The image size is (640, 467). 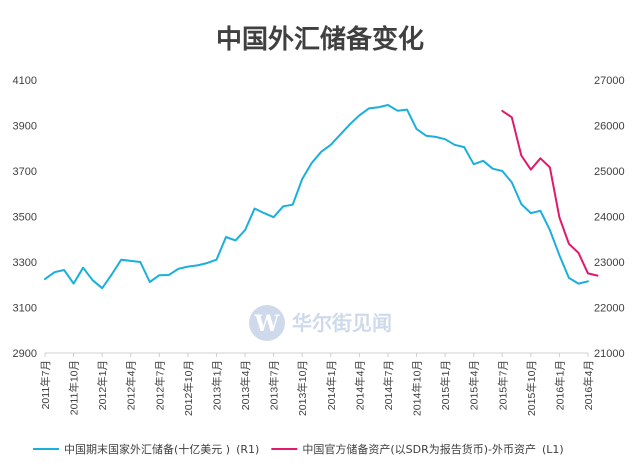 What do you see at coordinates (559, 385) in the screenshot?
I see `x-tick-label: 2016年1月` at bounding box center [559, 385].